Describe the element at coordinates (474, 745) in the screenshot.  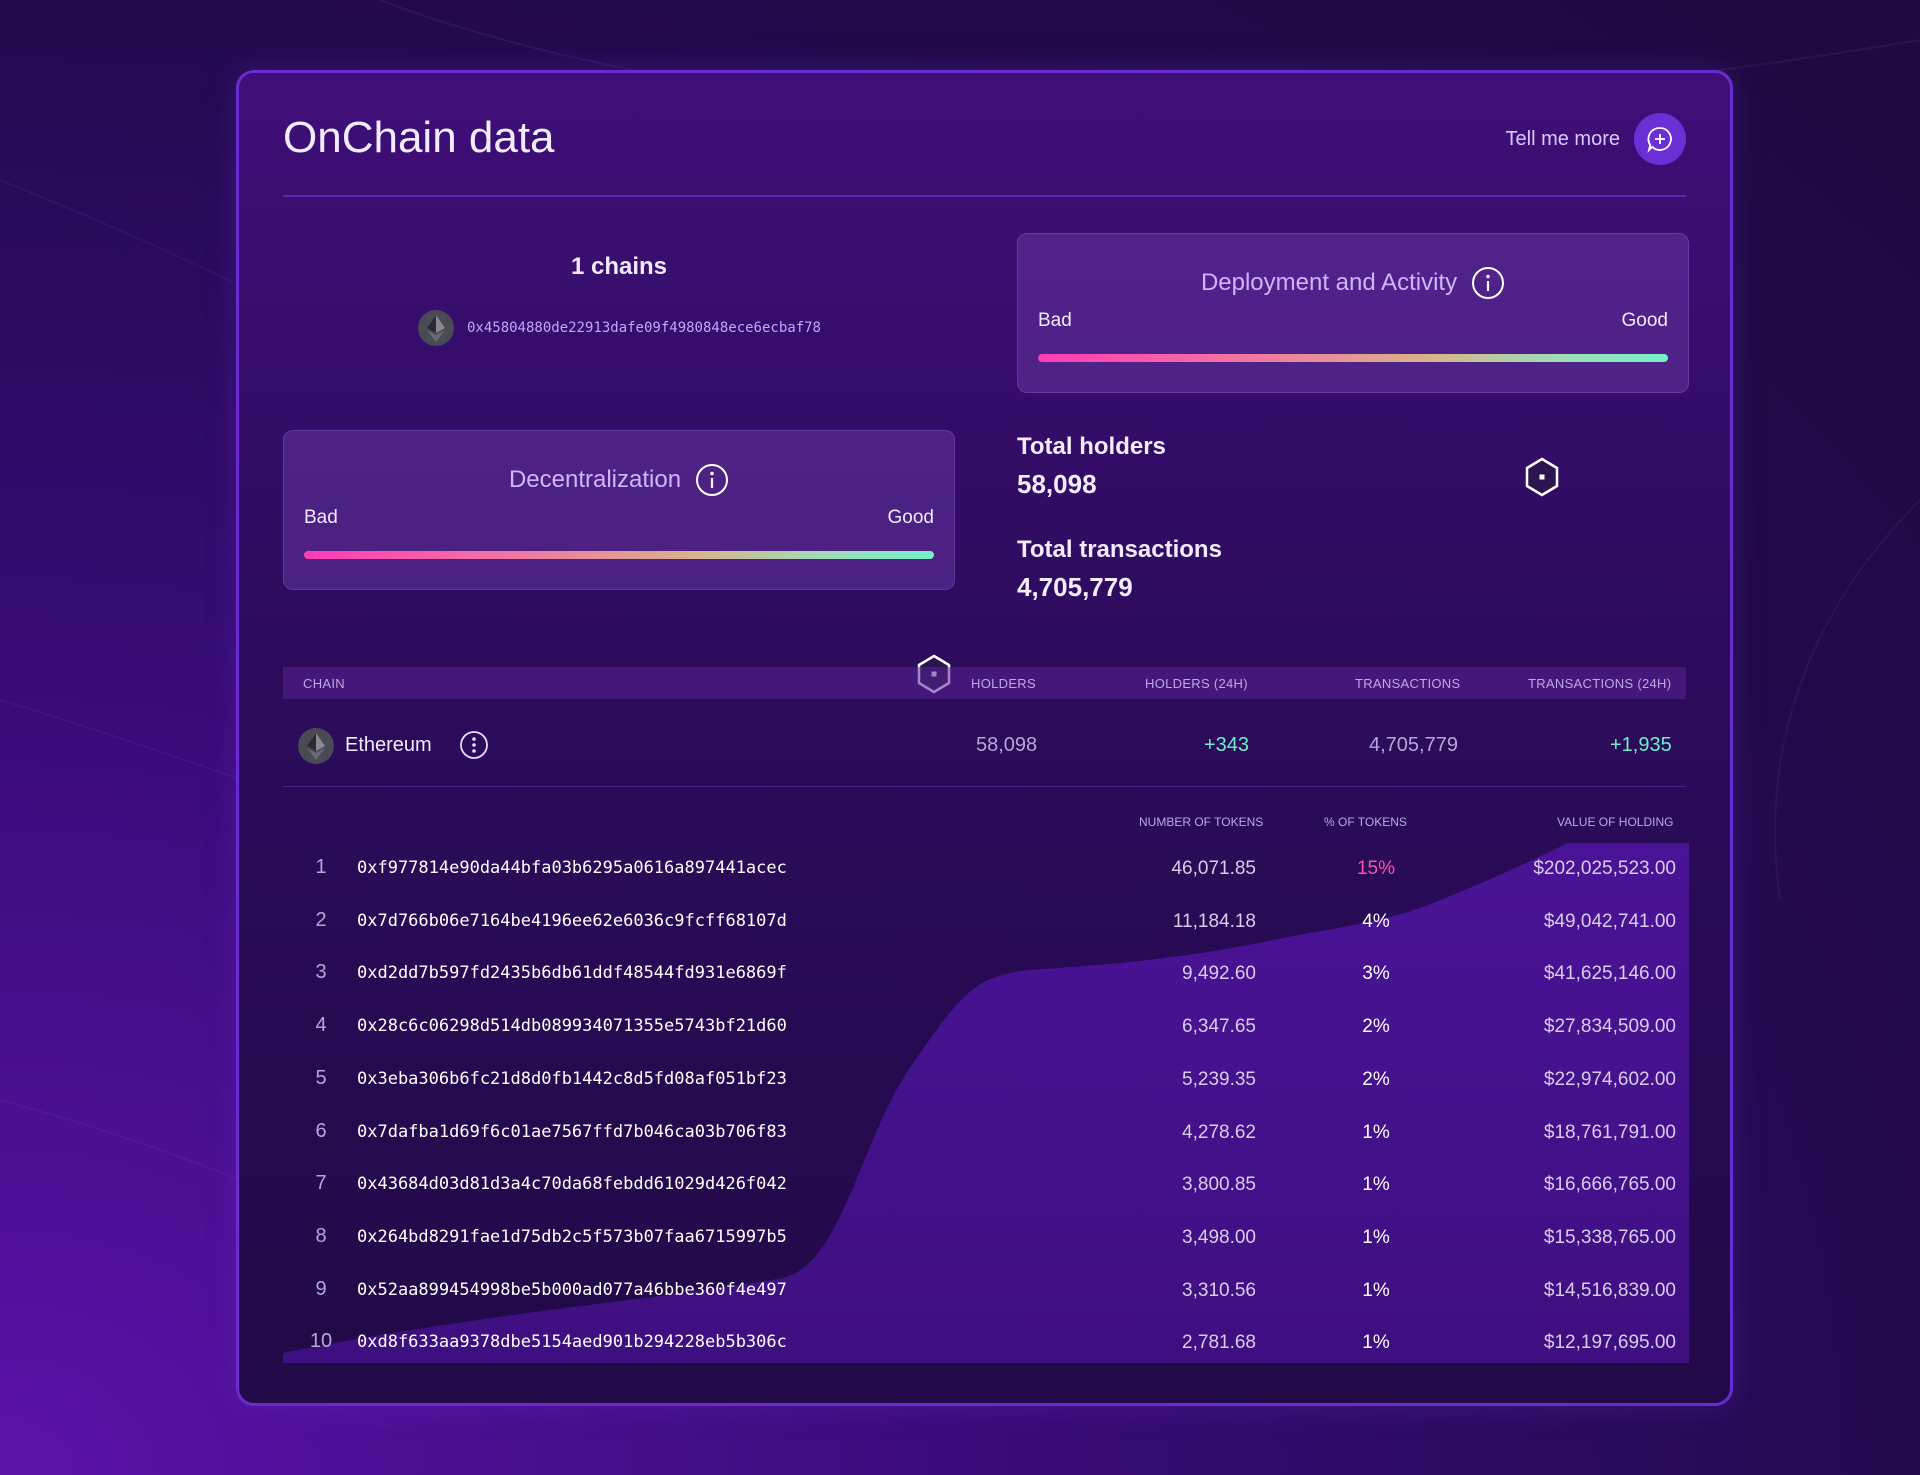
I see `more-options-icon` at that location.